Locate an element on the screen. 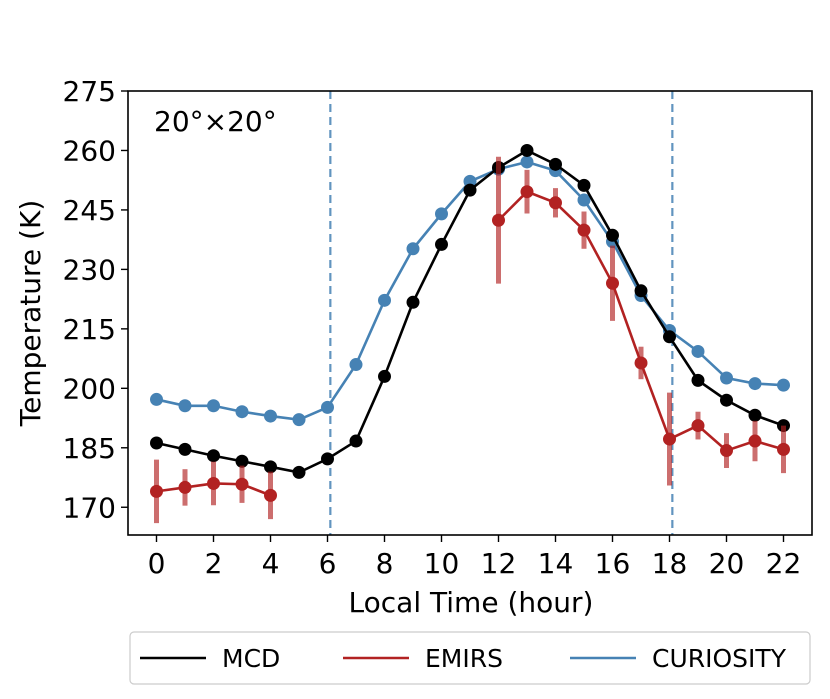  x-tick-label: 18 is located at coordinates (670, 563).